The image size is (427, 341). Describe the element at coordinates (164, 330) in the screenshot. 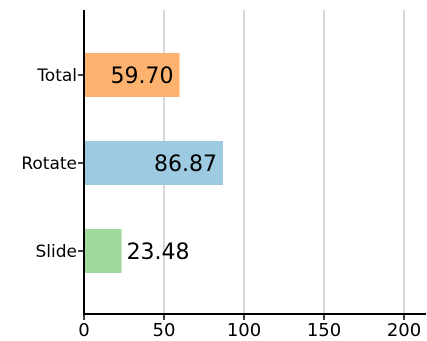

I see `x-tick-label: 50` at that location.